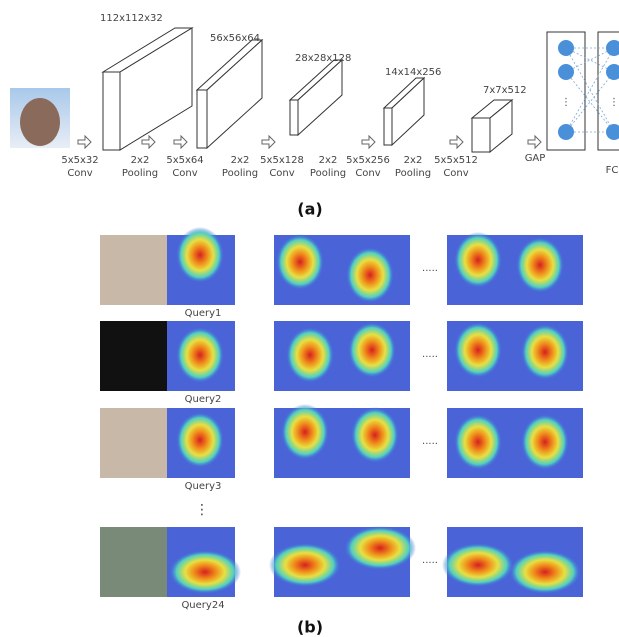 The image size is (619, 637). I want to click on fc-nodes, so click(588, 90).